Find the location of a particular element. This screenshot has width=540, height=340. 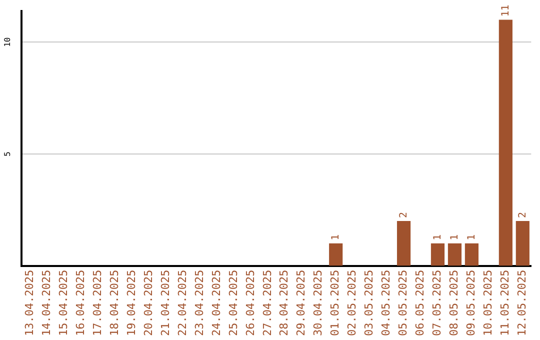

x-tick-label: 12.05.2025 is located at coordinates (522, 303).